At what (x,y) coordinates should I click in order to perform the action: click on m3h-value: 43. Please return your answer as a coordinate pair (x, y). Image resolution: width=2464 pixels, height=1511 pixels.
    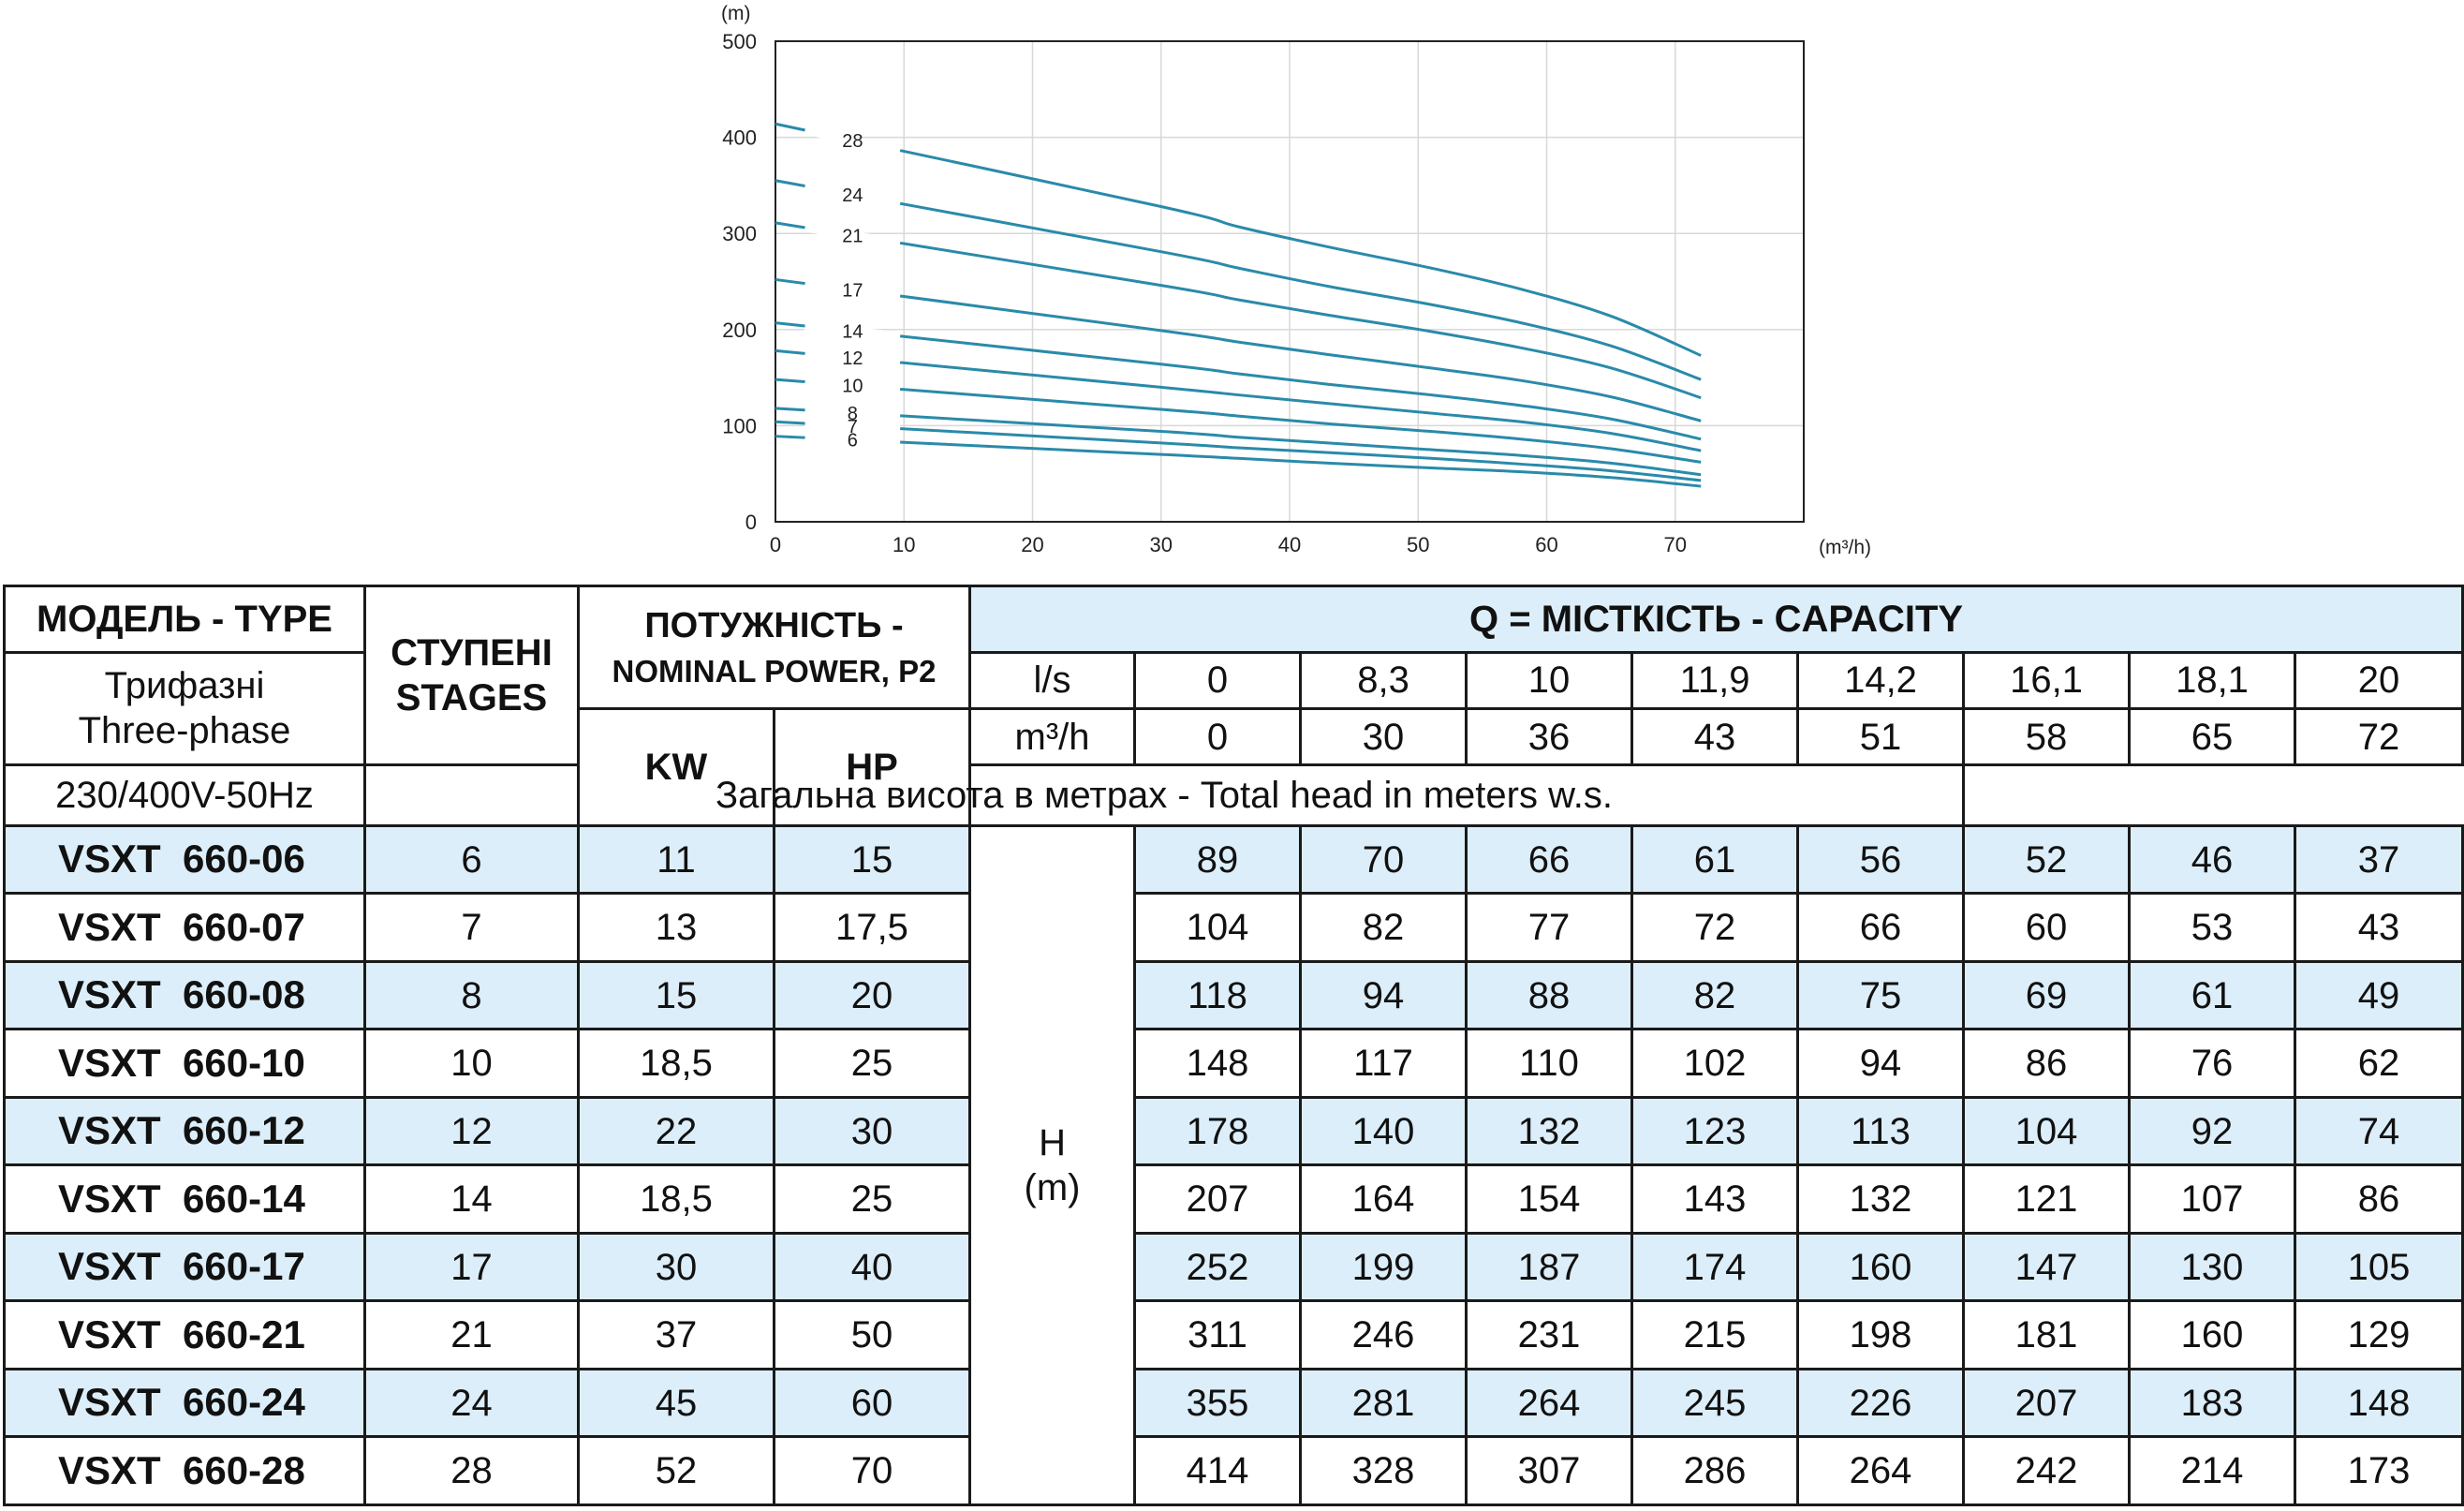
    Looking at the image, I should click on (1715, 736).